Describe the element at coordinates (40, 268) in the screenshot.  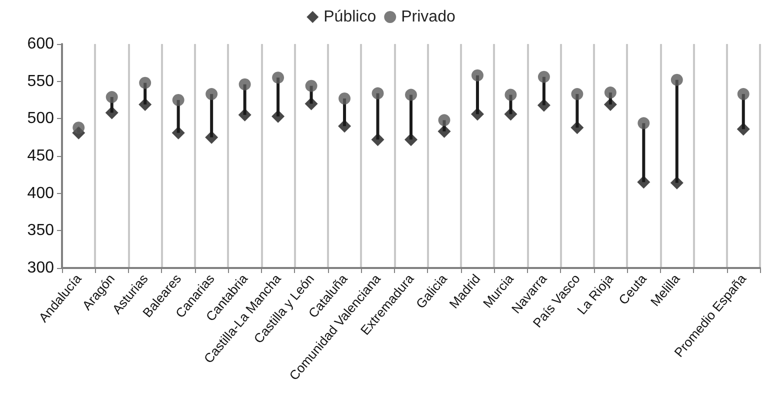
I see `y-tick-label: 300` at that location.